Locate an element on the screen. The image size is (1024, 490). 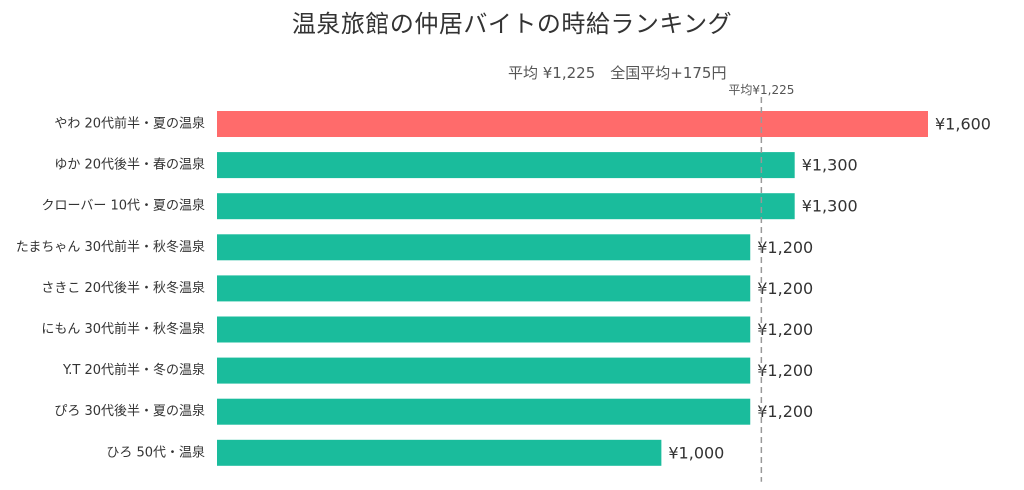
category-label-4: さきこ 20代後半・秋冬温泉 is located at coordinates (123, 288).